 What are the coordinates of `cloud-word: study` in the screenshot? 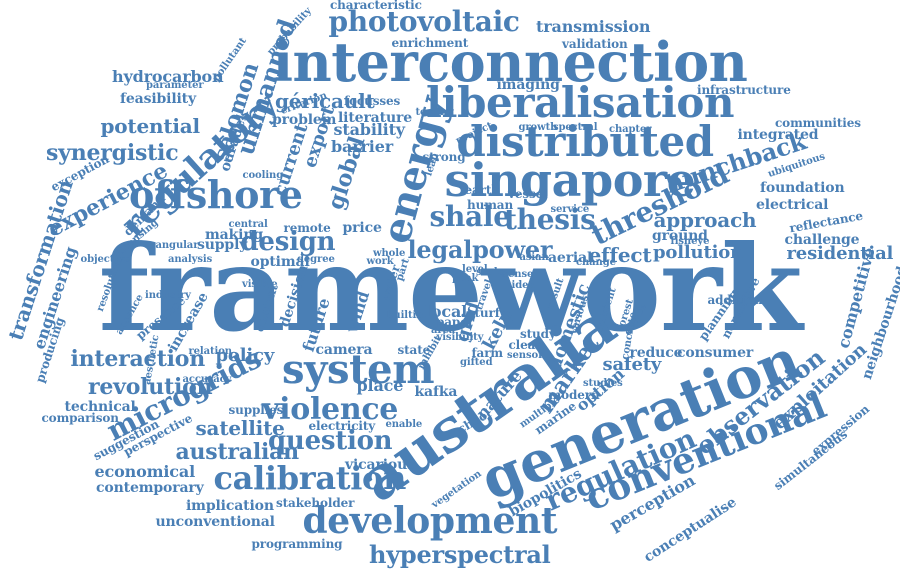 It's located at (538, 334).